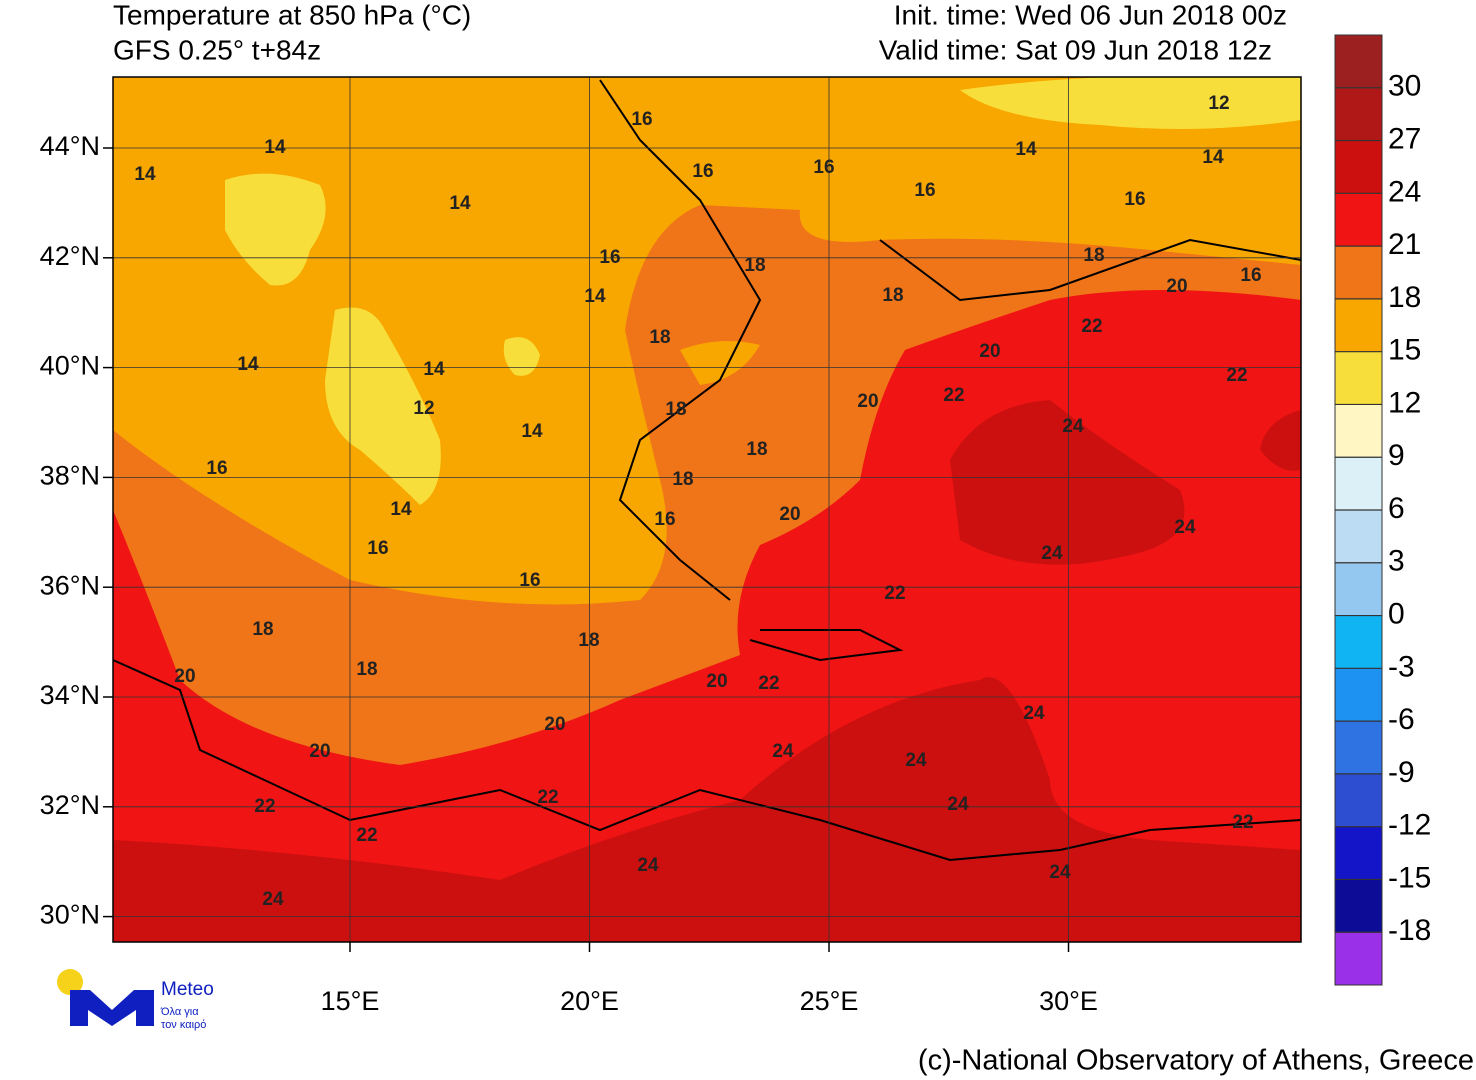  Describe the element at coordinates (187, 989) in the screenshot. I see `logo-name: Meteo` at that location.